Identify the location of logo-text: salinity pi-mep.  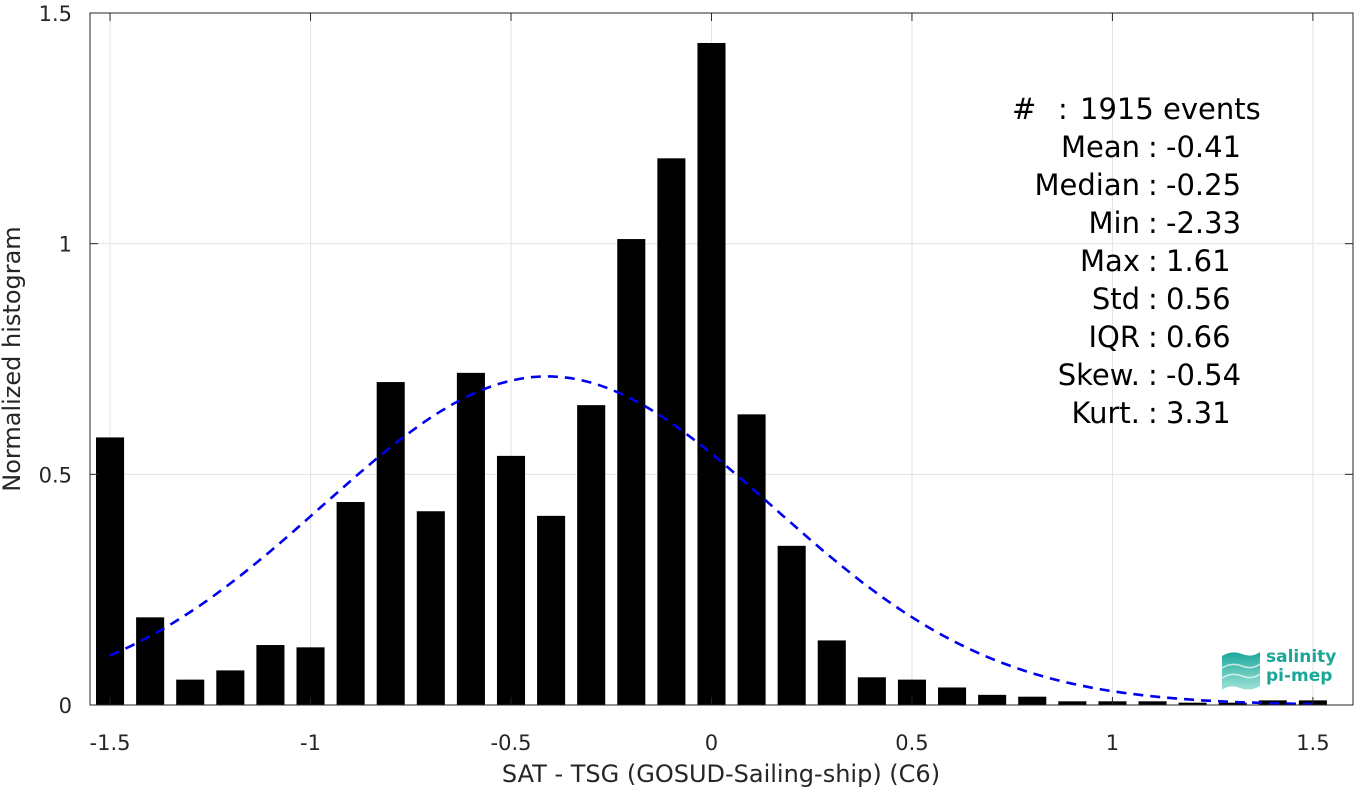
(1301, 667).